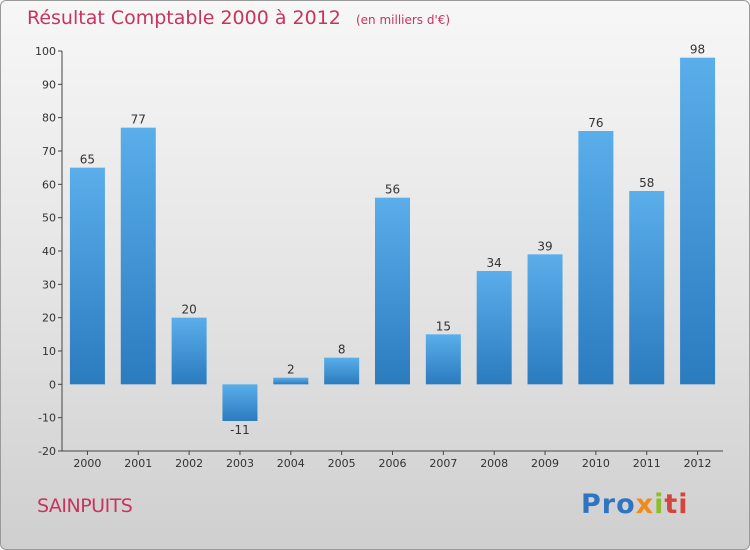  Describe the element at coordinates (49, 151) in the screenshot. I see `y-tick-label: 70` at that location.